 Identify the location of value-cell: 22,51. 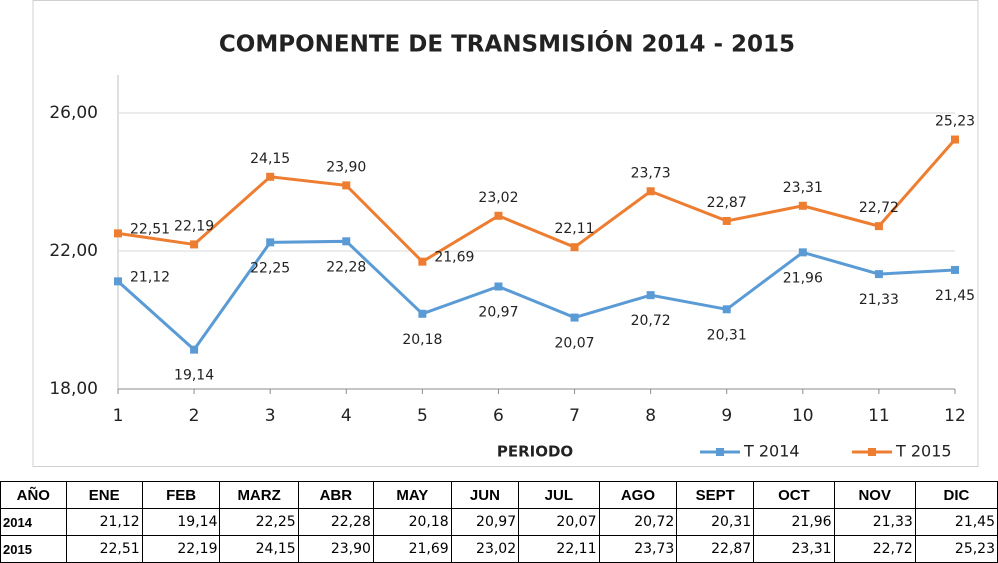
(104, 549).